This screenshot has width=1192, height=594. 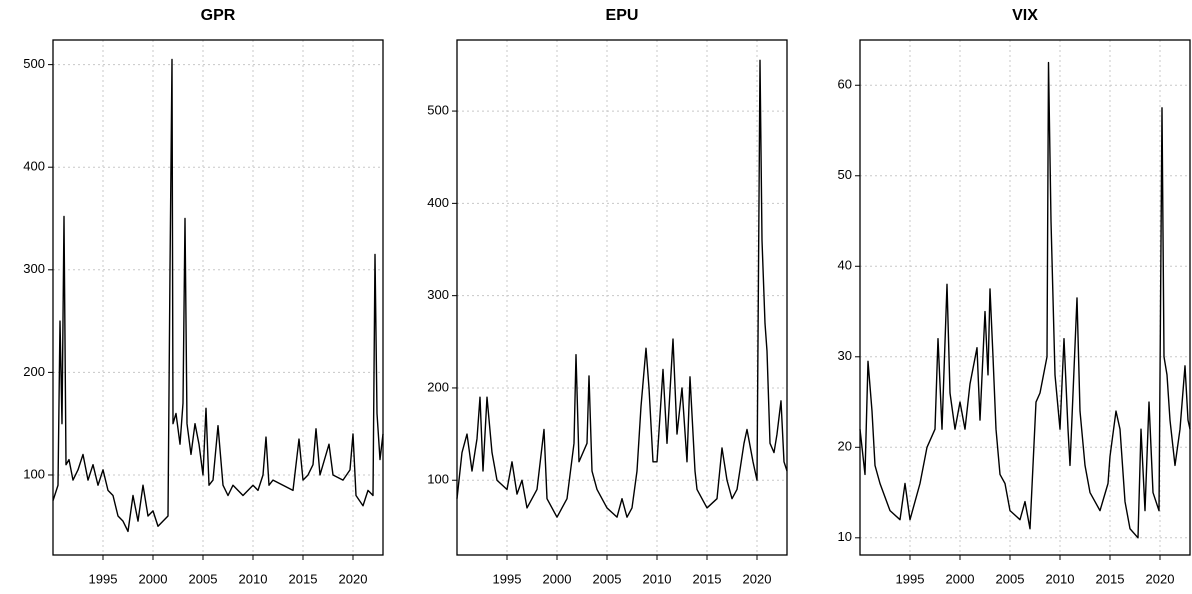 What do you see at coordinates (622, 15) in the screenshot?
I see `chart-title: EPU` at bounding box center [622, 15].